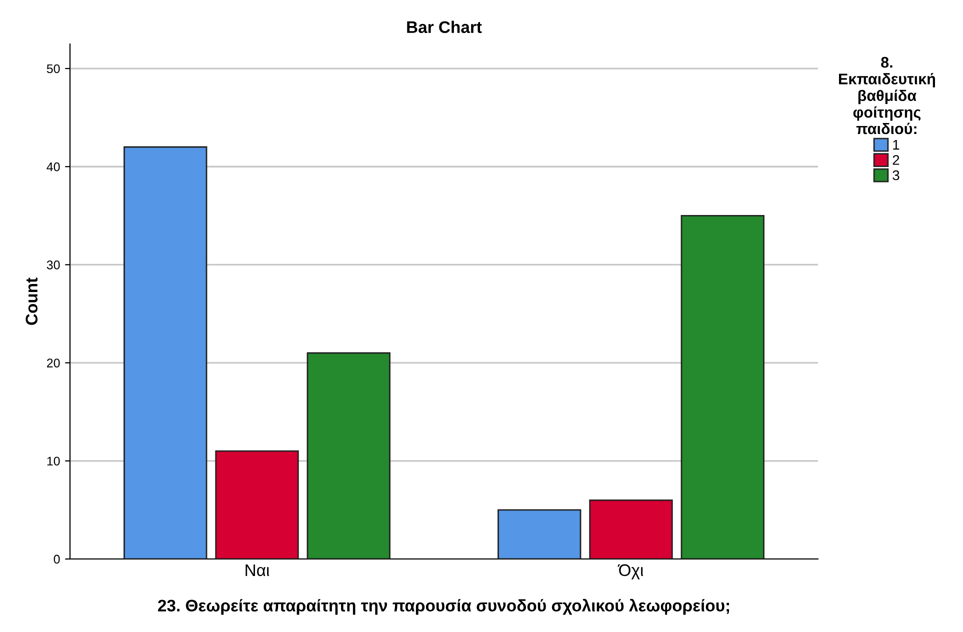  Describe the element at coordinates (887, 95) in the screenshot. I see `legend-title: 8. Εκπαιδευτική βαθμίδα φοίτησης παιδιού:` at that location.